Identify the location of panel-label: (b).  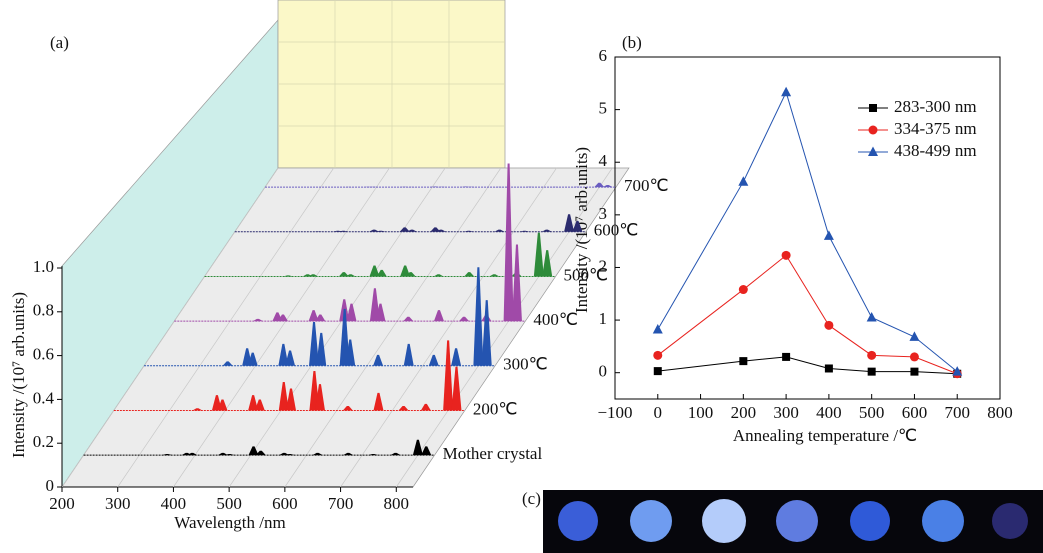
(632, 42).